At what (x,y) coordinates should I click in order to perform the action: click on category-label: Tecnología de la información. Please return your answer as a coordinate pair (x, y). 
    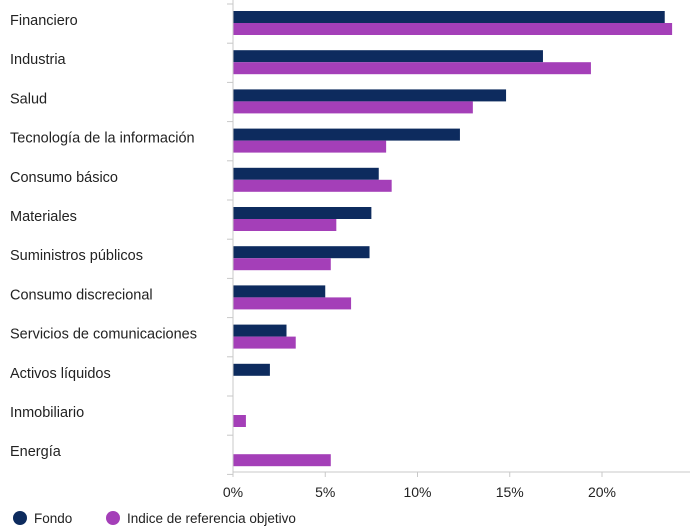
    Looking at the image, I should click on (102, 139).